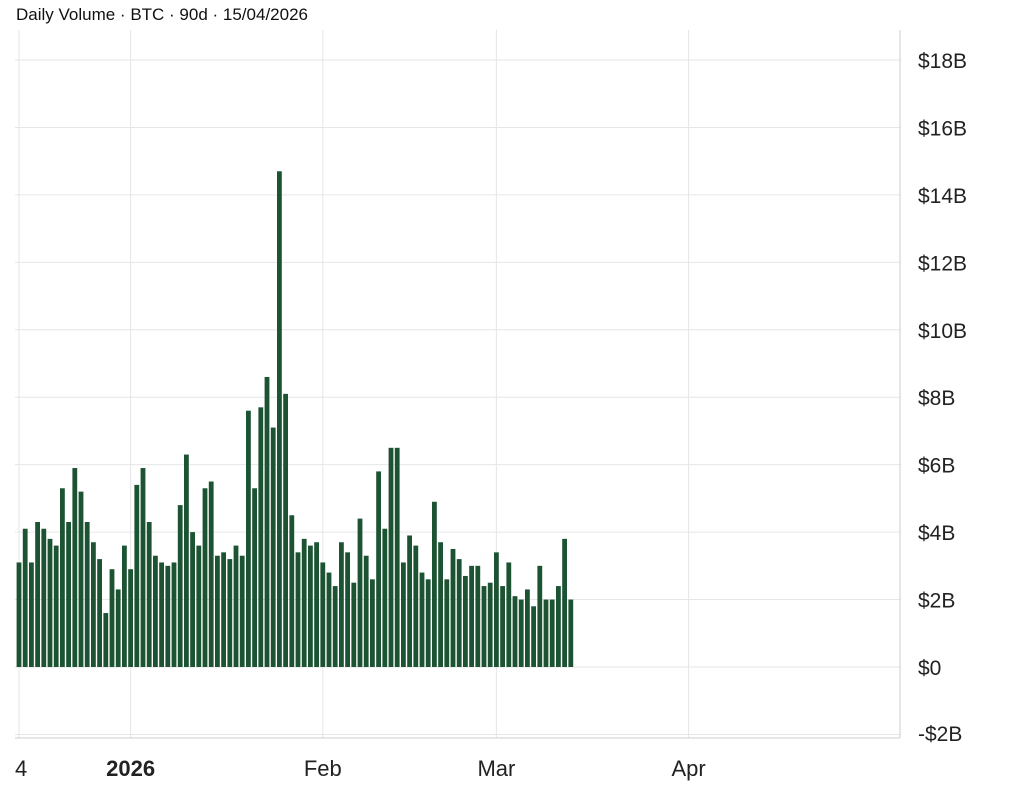 This screenshot has height=794, width=1024. I want to click on y-tick-label: $6B, so click(936, 466).